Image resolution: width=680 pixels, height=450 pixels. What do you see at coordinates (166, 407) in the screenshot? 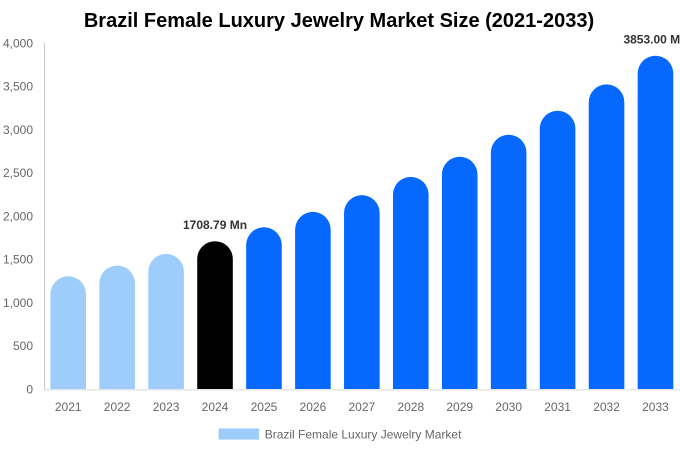
I see `svg-text: 2023` at bounding box center [166, 407].